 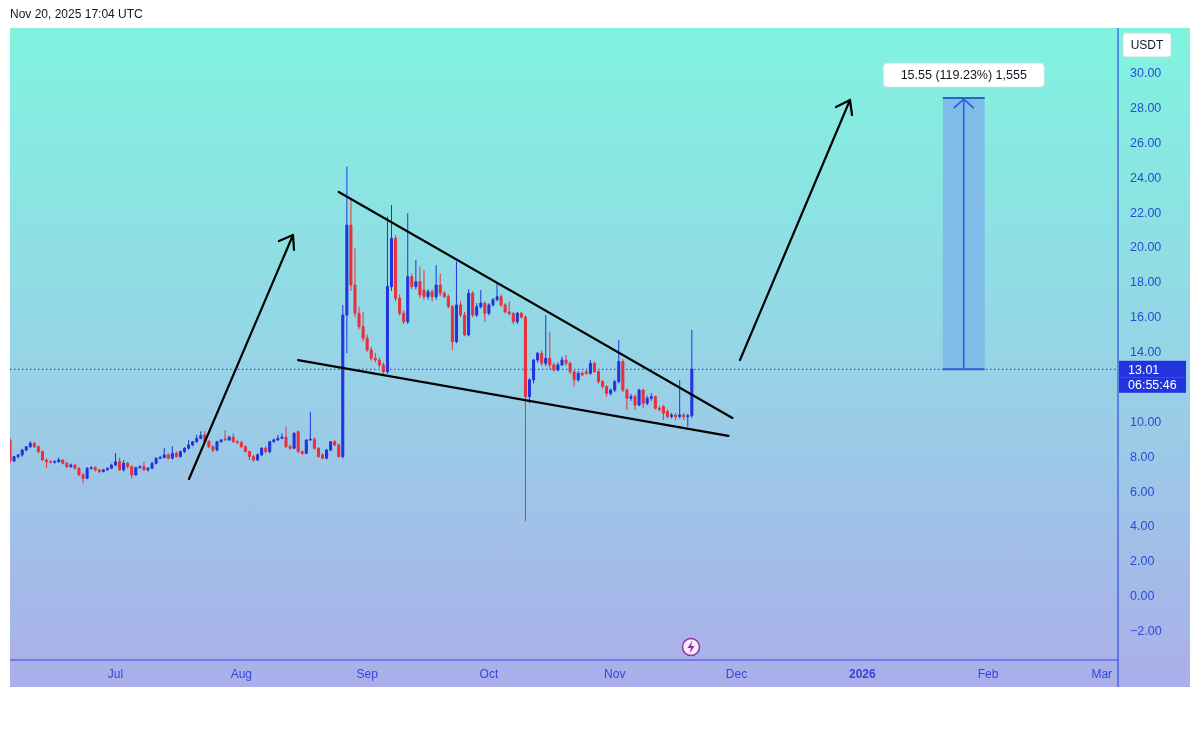 I want to click on y-tick-label: 28.00, so click(x=1146, y=107).